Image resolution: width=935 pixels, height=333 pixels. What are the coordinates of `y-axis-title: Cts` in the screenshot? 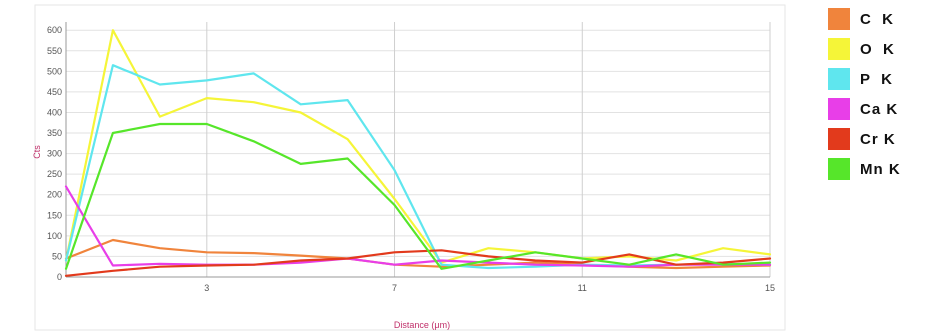 It's located at (37, 152).